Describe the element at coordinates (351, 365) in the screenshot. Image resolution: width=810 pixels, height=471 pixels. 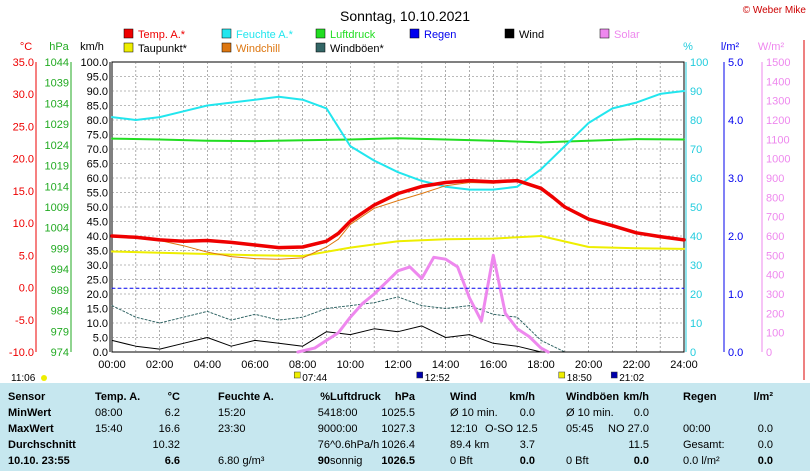
I see `x-tick-label: 10:00` at that location.